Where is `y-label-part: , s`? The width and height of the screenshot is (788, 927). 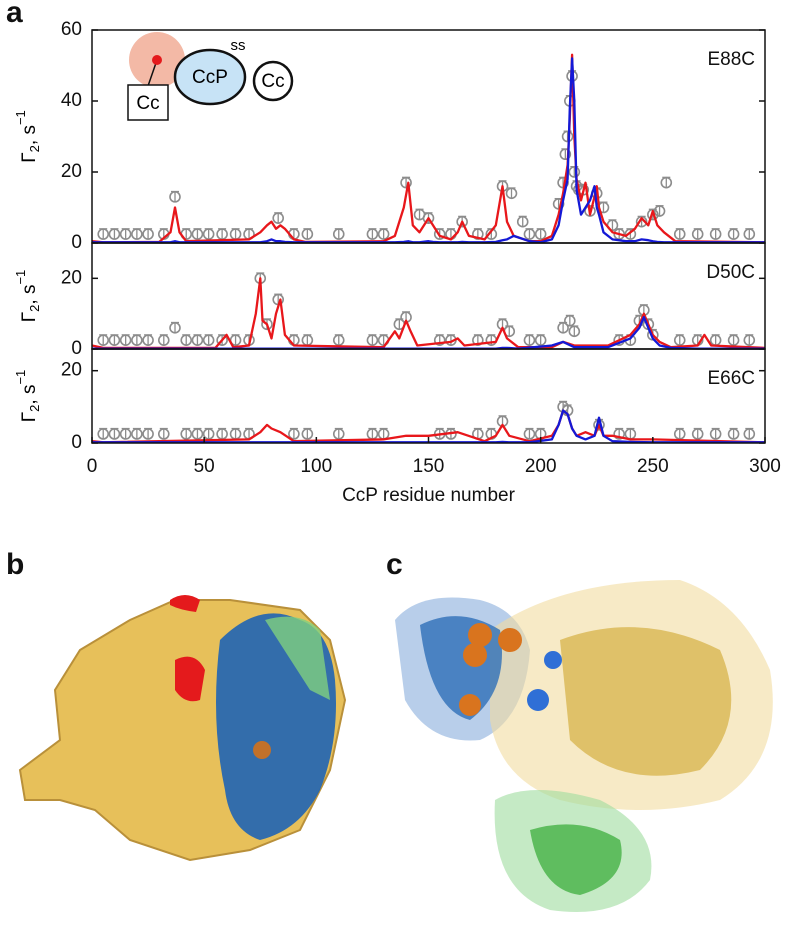 y-label-part: , s is located at coordinates (29, 135).